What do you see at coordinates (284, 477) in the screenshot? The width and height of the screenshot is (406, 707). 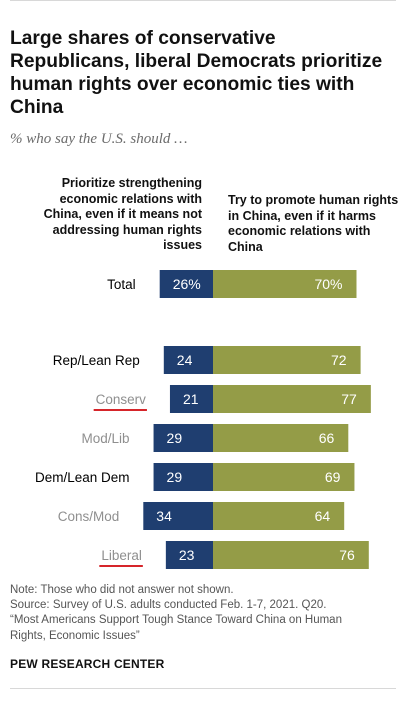 I see `bar-human-rights-dem-lean-dem` at bounding box center [284, 477].